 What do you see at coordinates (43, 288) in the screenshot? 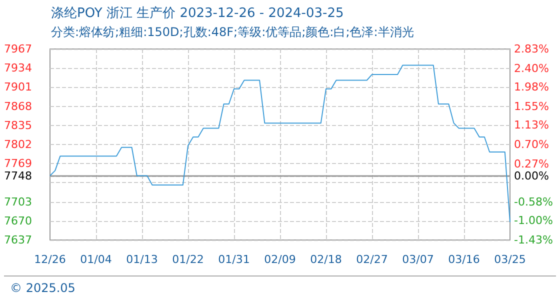
I see `text: © 2025.05` at bounding box center [43, 288].